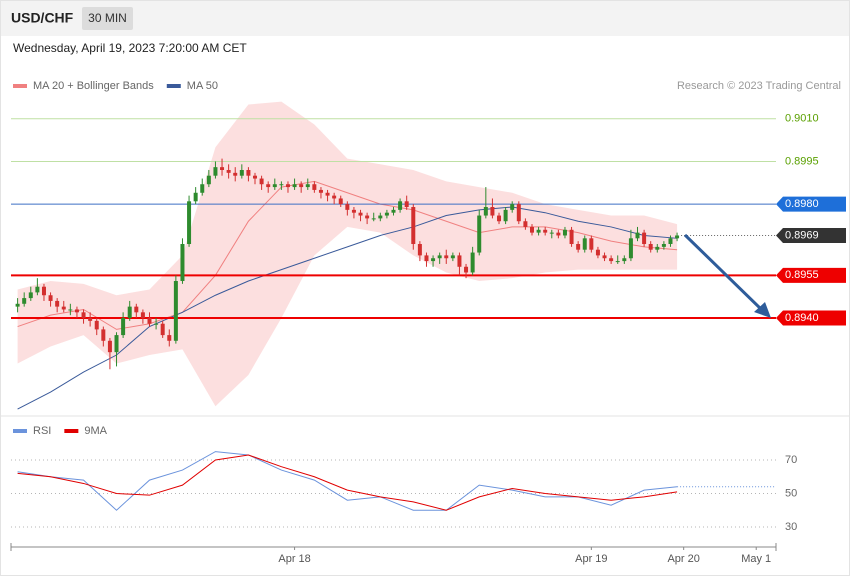  I want to click on x-tick-label: May 1, so click(756, 559).